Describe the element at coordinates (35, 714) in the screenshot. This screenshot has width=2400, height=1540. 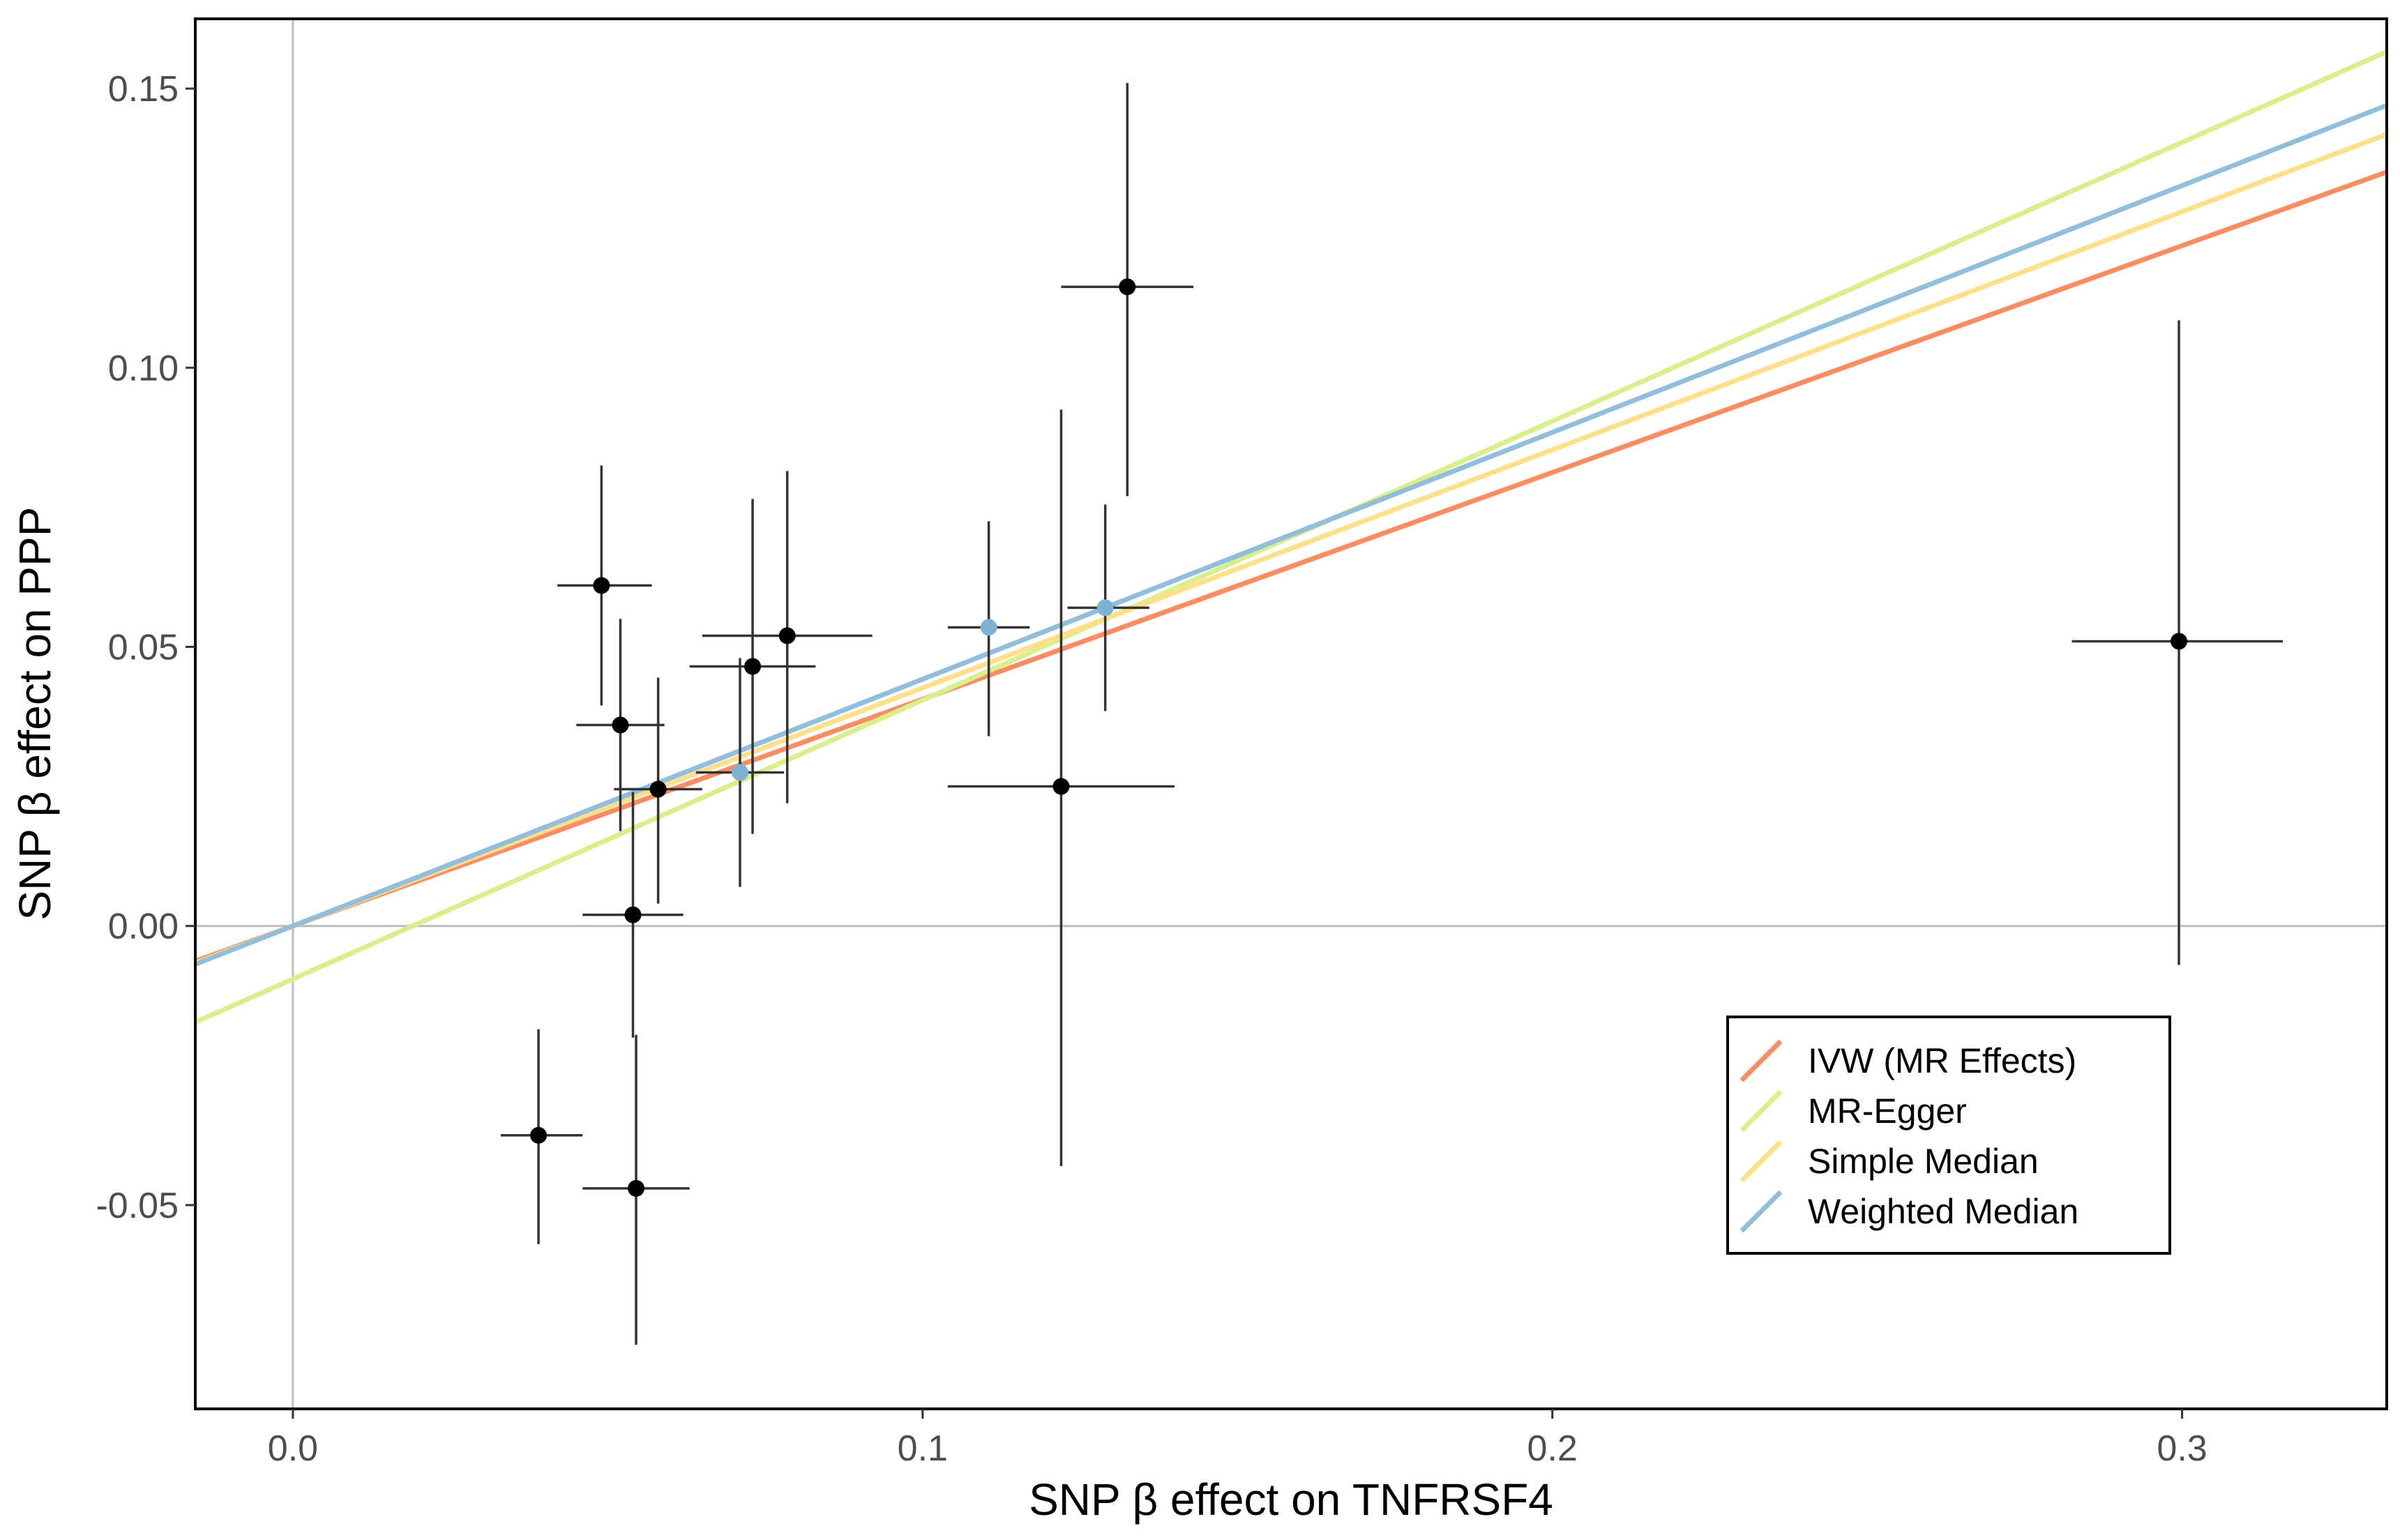
I see `y-axis-title: SNP β effect on PPP` at that location.